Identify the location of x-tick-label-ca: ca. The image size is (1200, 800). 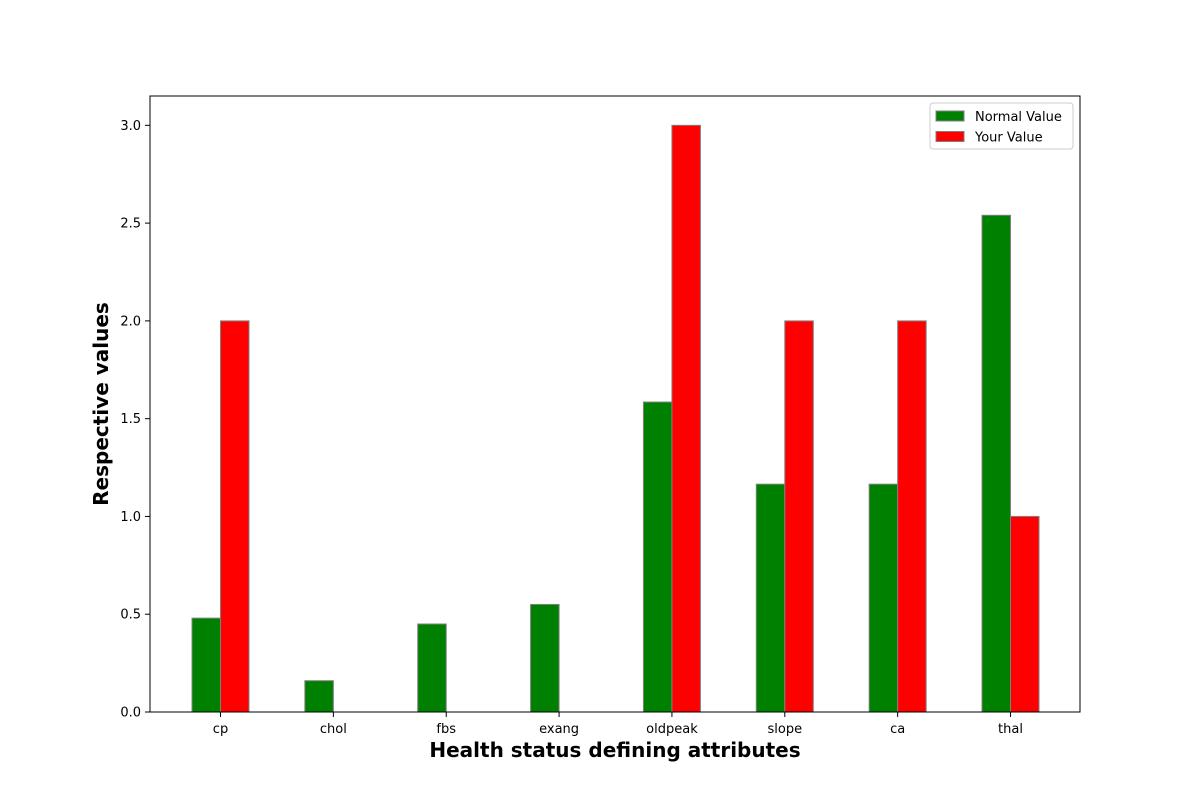
(897, 729).